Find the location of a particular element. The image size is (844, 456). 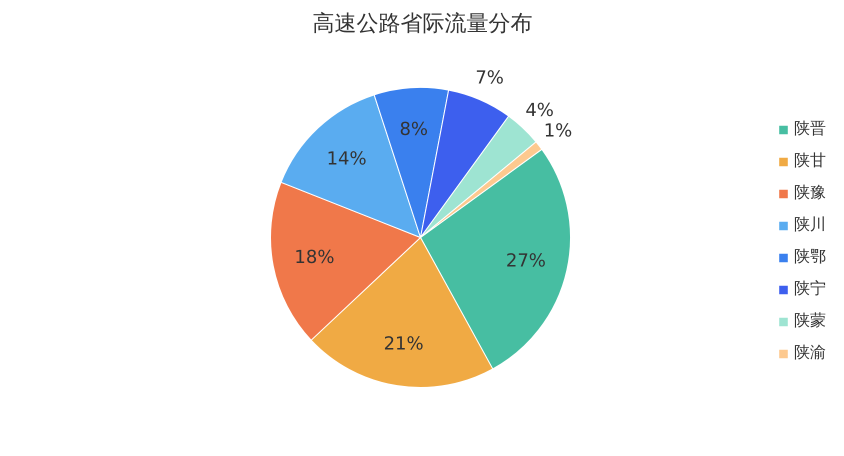

legend-label: 陕蒙 is located at coordinates (810, 321).